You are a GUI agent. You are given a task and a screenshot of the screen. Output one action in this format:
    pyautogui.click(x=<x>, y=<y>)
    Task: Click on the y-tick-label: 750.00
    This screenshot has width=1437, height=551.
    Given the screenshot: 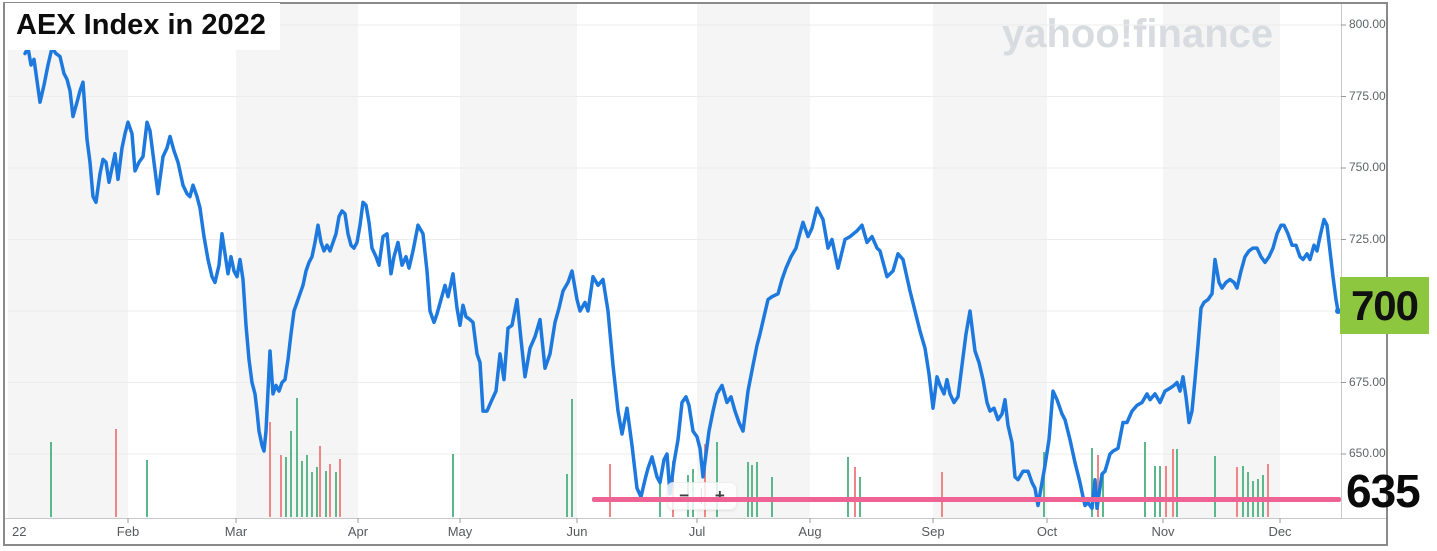 What is the action you would take?
    pyautogui.click(x=1367, y=167)
    